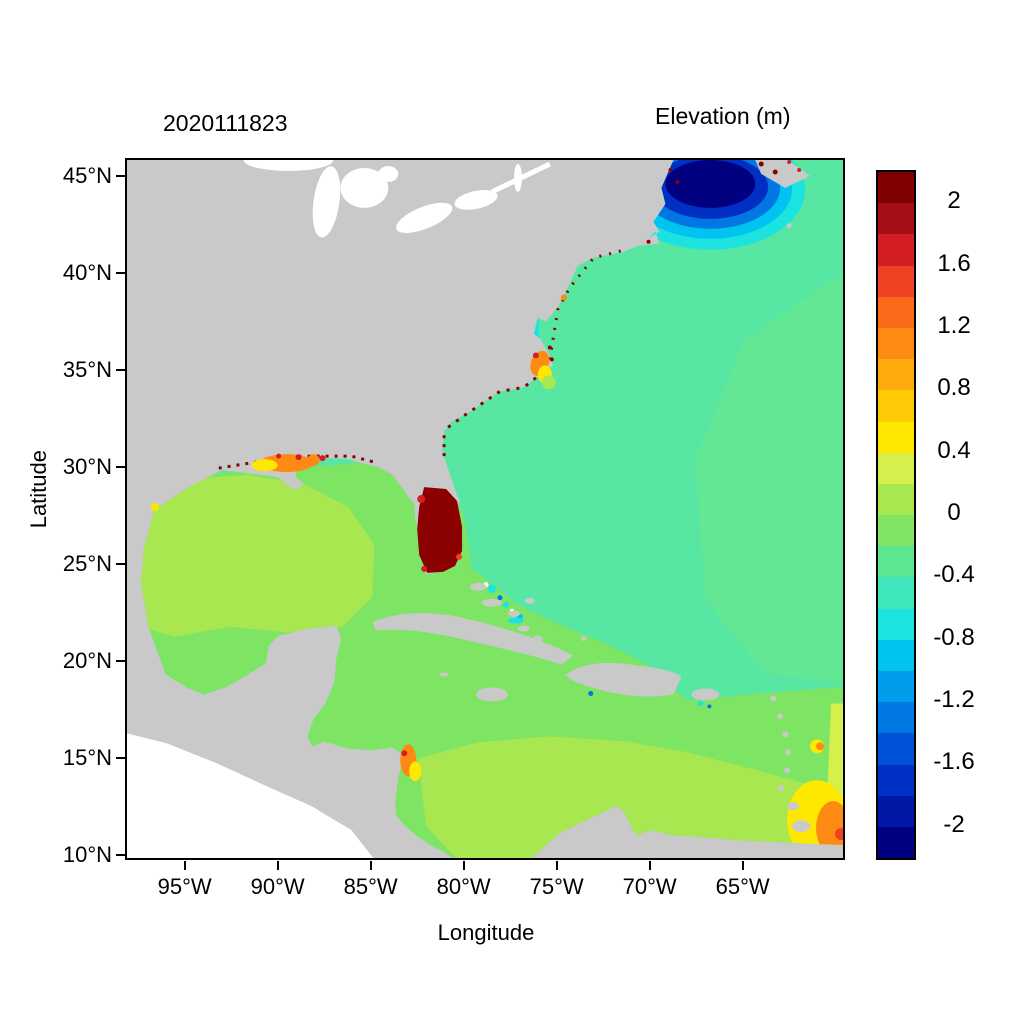 The height and width of the screenshot is (1024, 1024). Describe the element at coordinates (954, 824) in the screenshot. I see `colorbar-tick-label: -2` at that location.